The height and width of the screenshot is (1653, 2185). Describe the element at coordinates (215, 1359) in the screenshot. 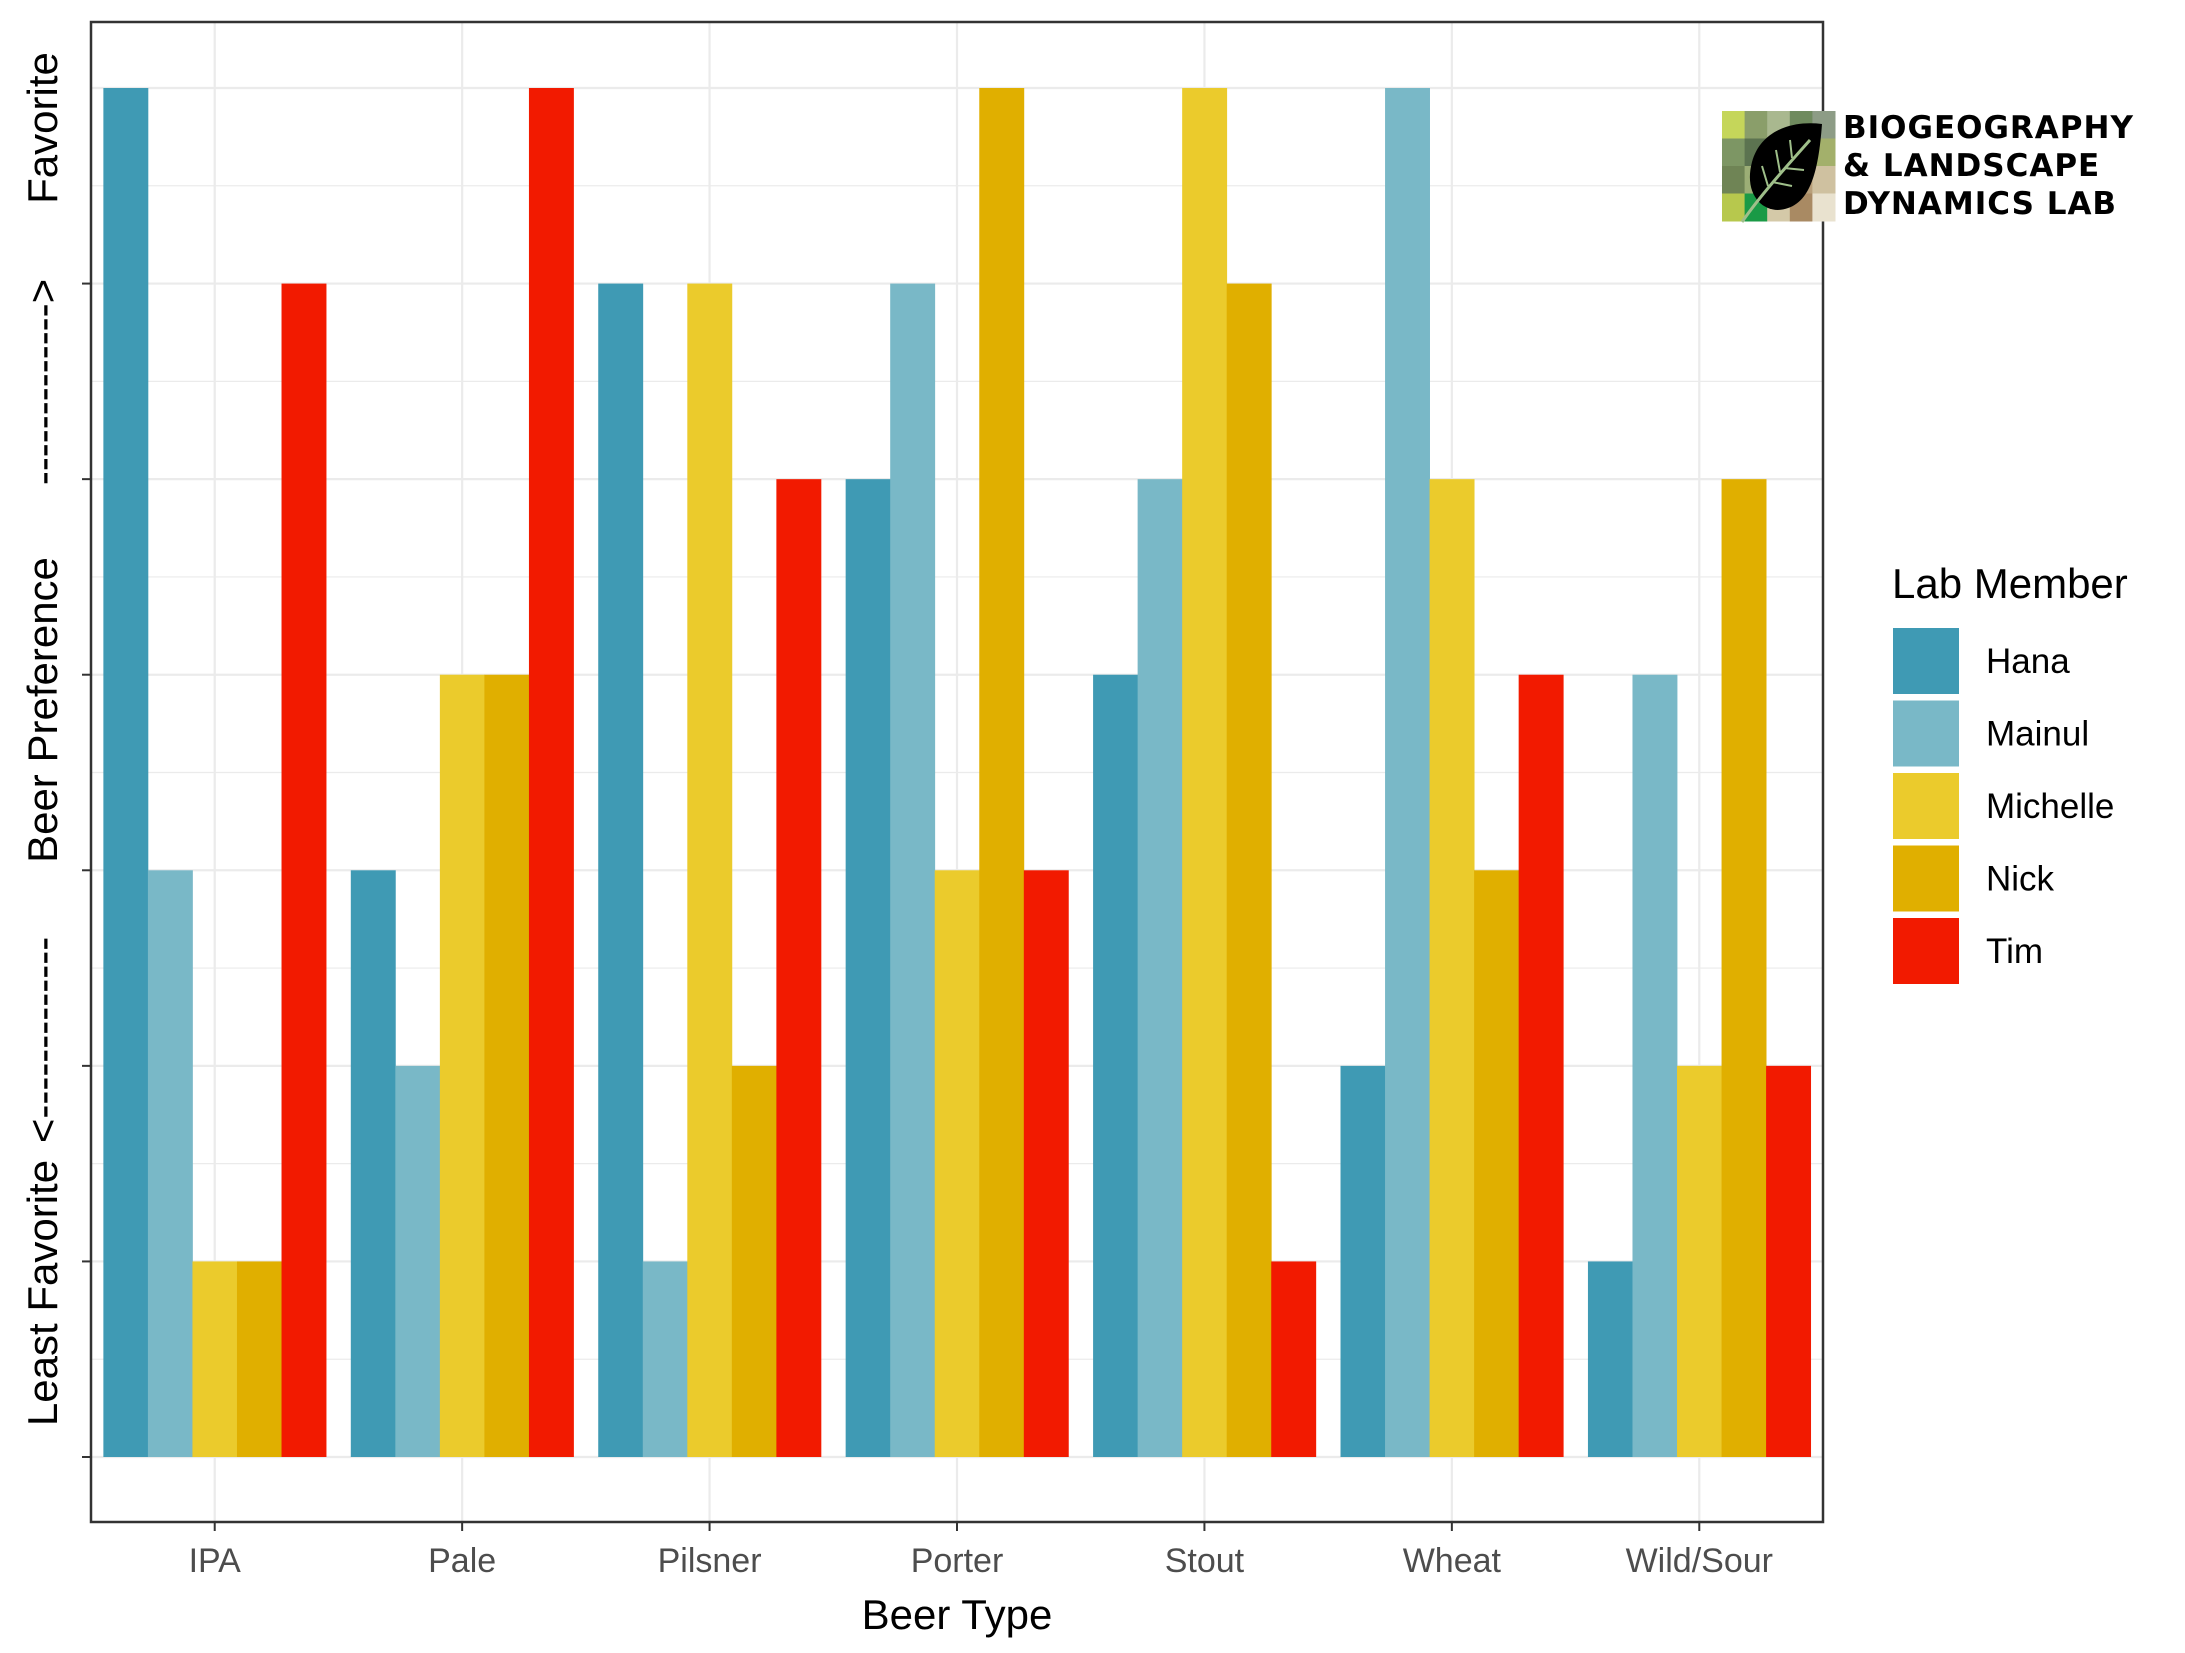

I see `bar-michelle-ipa` at that location.